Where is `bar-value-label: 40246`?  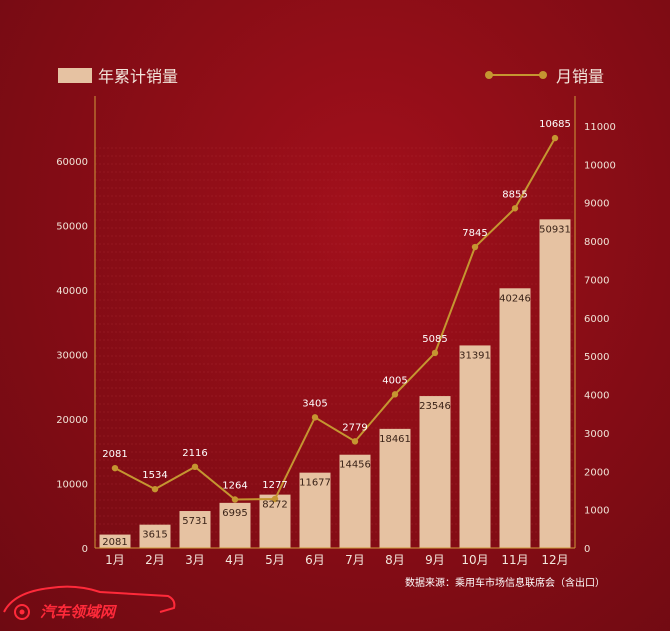 bar-value-label: 40246 is located at coordinates (515, 298).